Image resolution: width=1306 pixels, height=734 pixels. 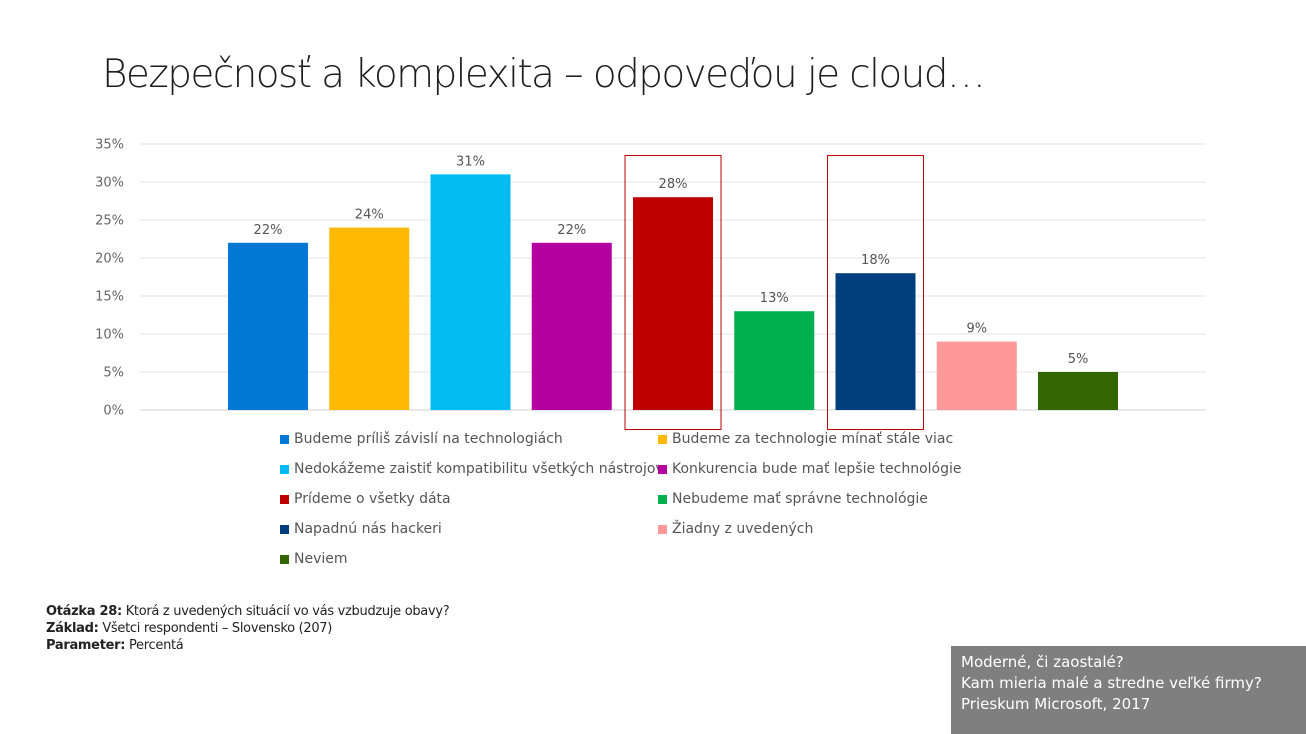 I want to click on parameter-text: Percentá, so click(x=156, y=645).